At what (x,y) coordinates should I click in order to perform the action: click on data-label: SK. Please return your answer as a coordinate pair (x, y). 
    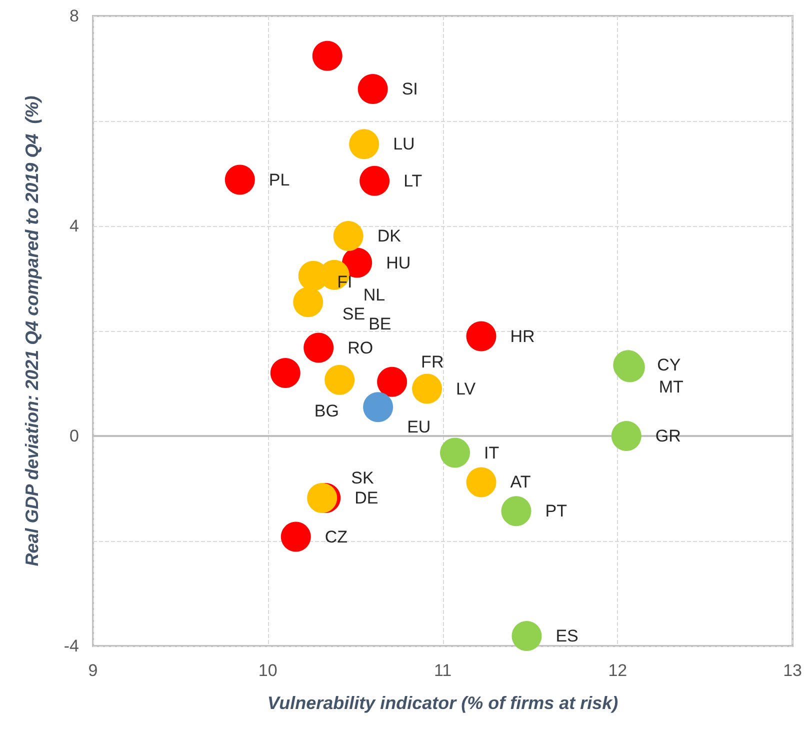
    Looking at the image, I should click on (362, 478).